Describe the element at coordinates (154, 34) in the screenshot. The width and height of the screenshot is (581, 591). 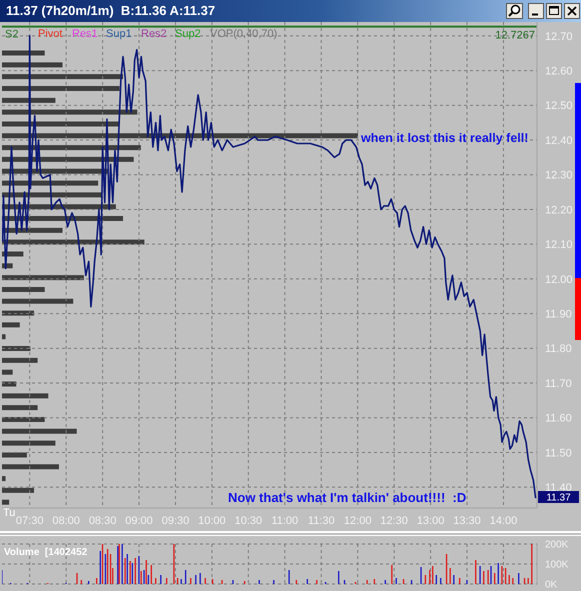
I see `annotation: Res2` at that location.